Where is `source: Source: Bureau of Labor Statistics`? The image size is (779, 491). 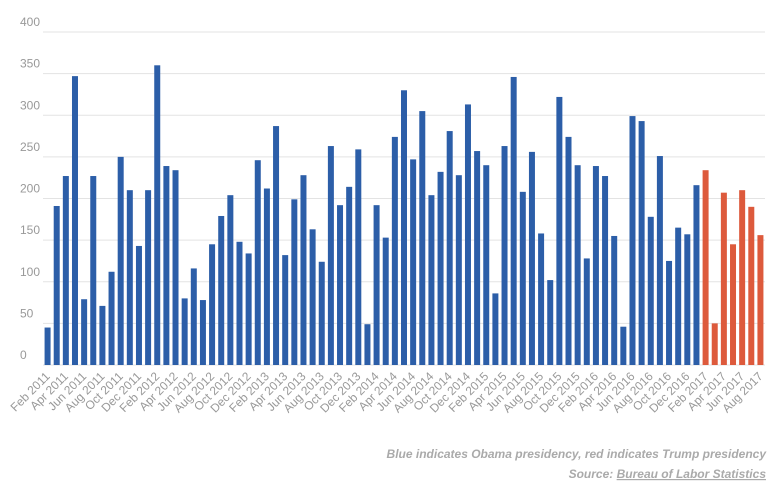
source: Source: Bureau of Labor Statistics is located at coordinates (668, 474).